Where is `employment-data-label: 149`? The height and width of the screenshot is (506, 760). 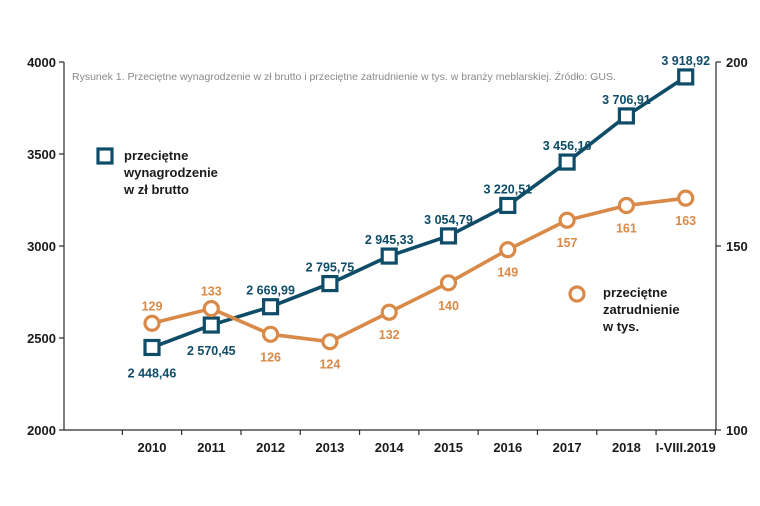
employment-data-label: 149 is located at coordinates (507, 273).